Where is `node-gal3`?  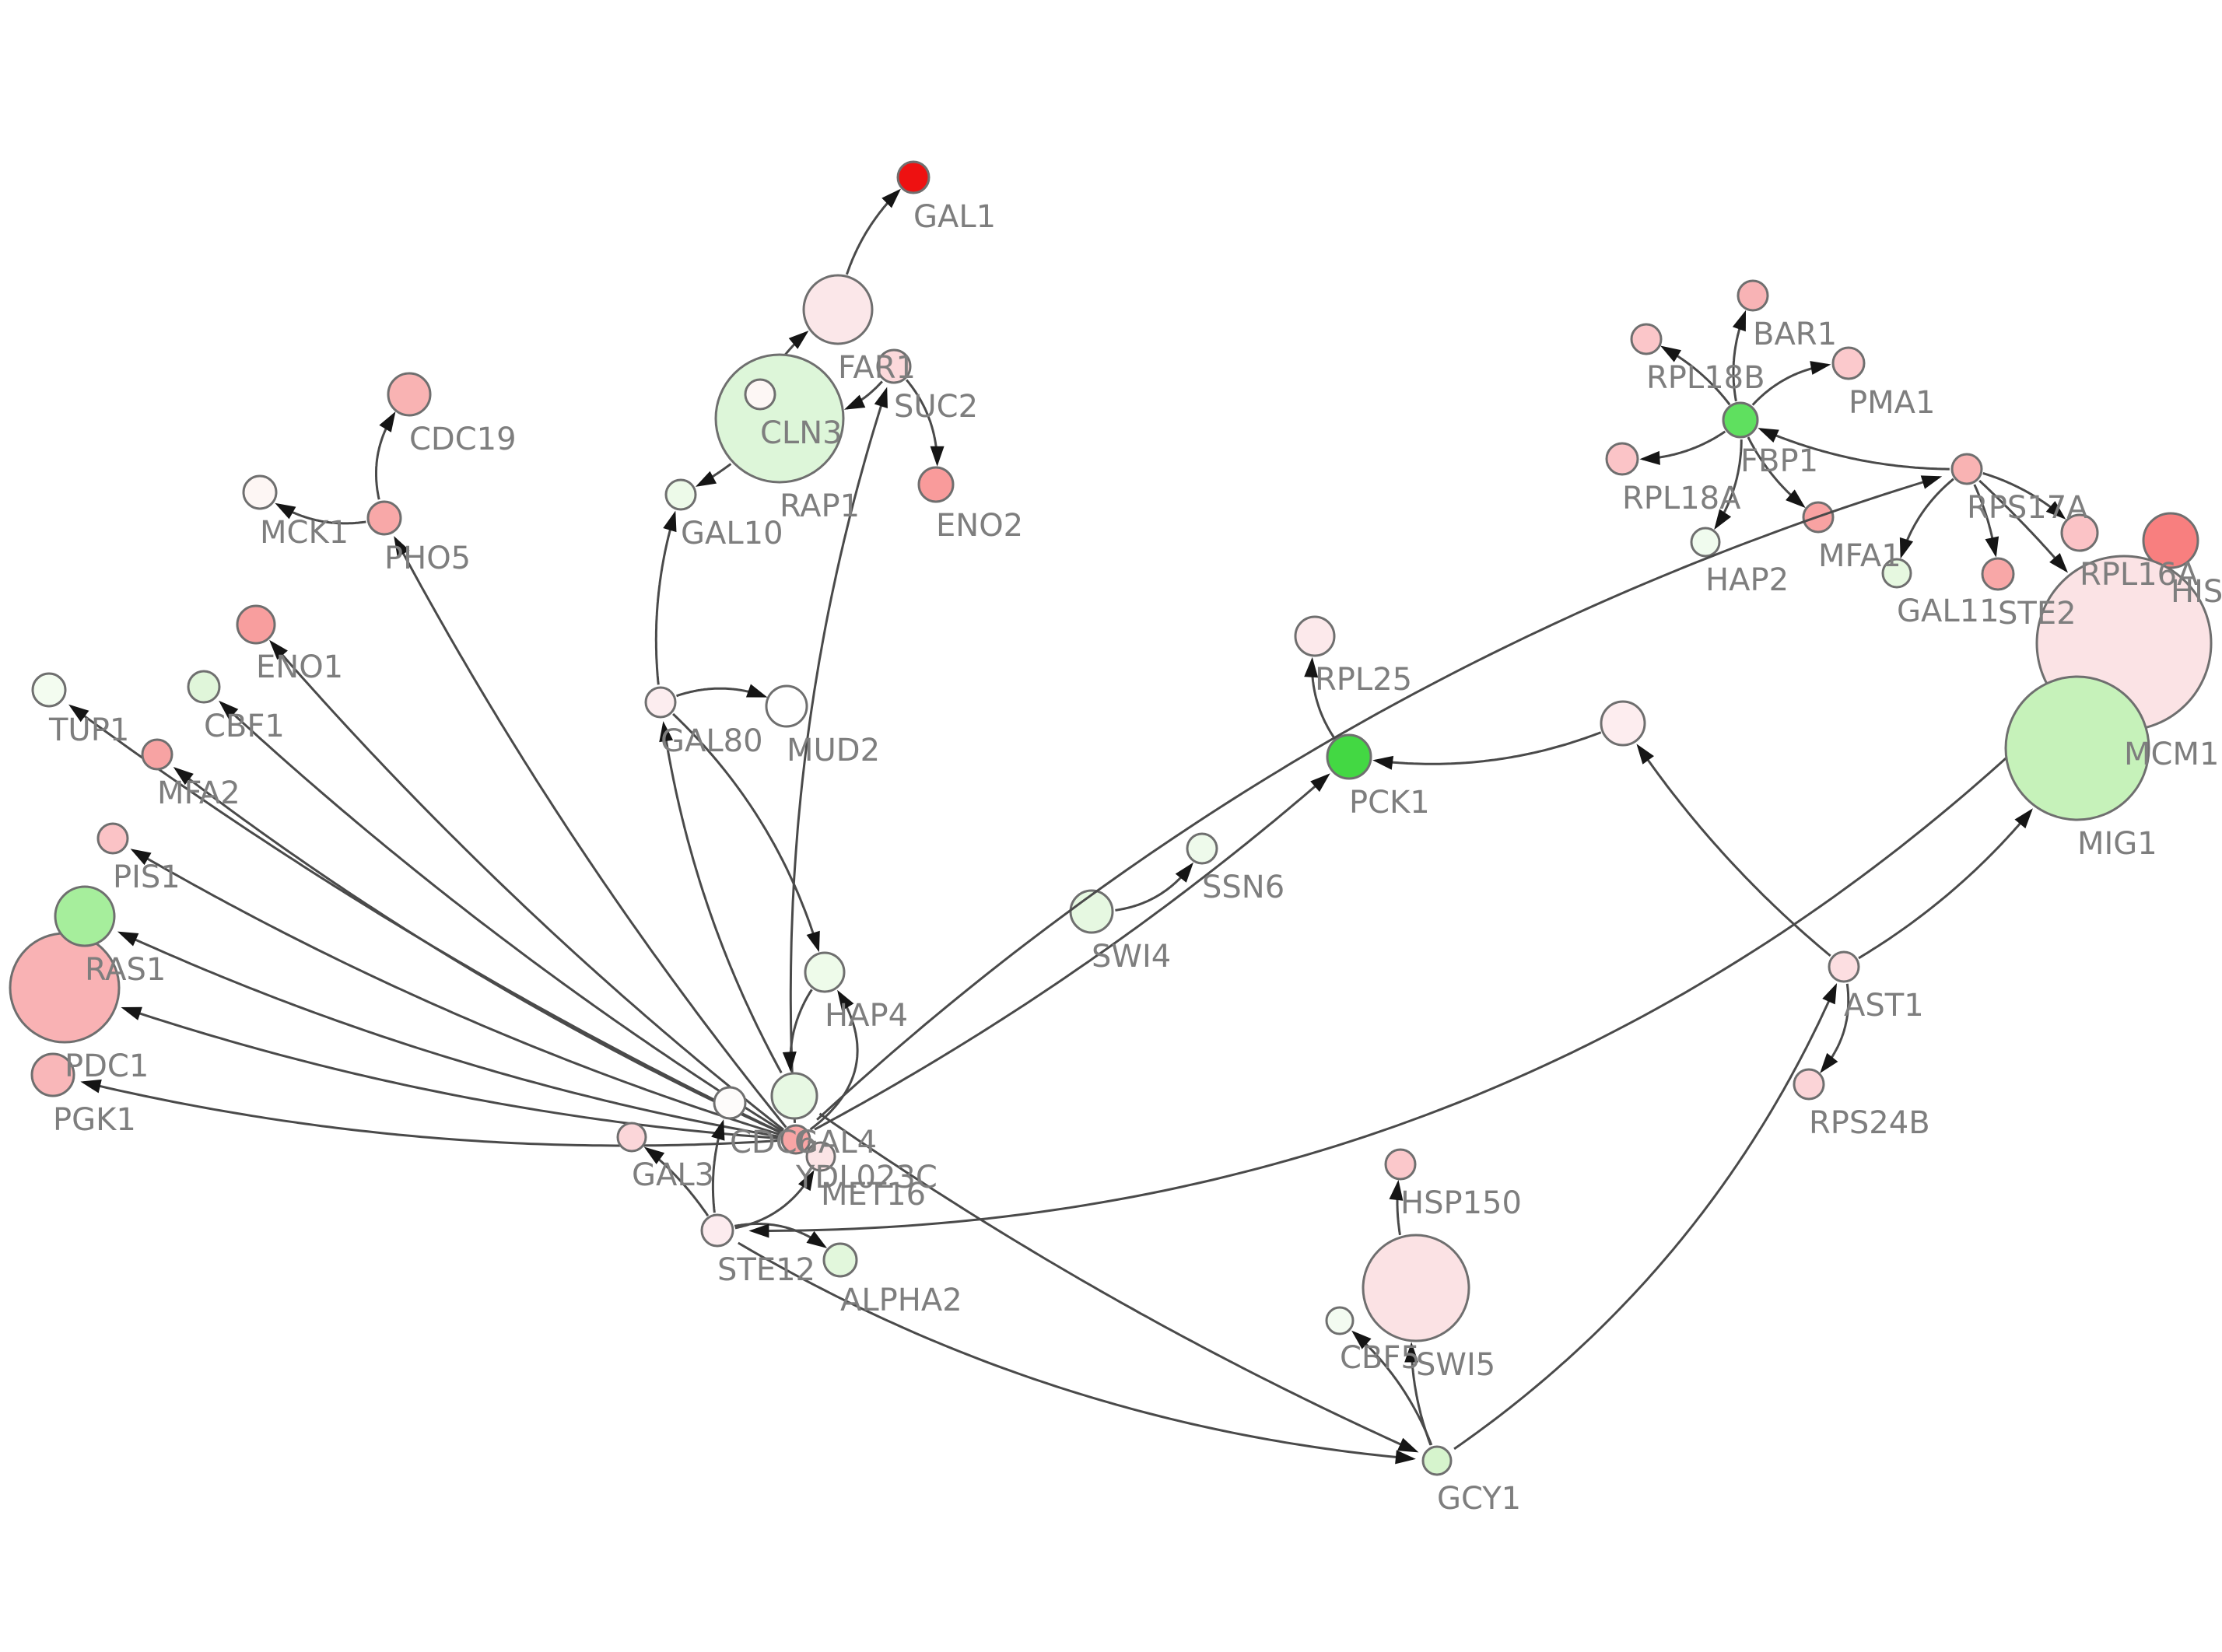
node-gal3 is located at coordinates (631, 1137).